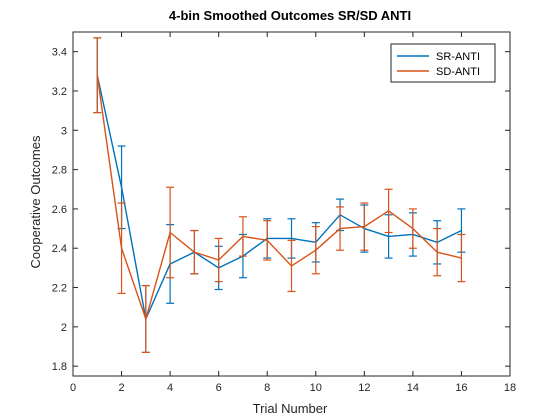 The width and height of the screenshot is (560, 420). What do you see at coordinates (64, 328) in the screenshot?
I see `y-tick-label: 2` at bounding box center [64, 328].